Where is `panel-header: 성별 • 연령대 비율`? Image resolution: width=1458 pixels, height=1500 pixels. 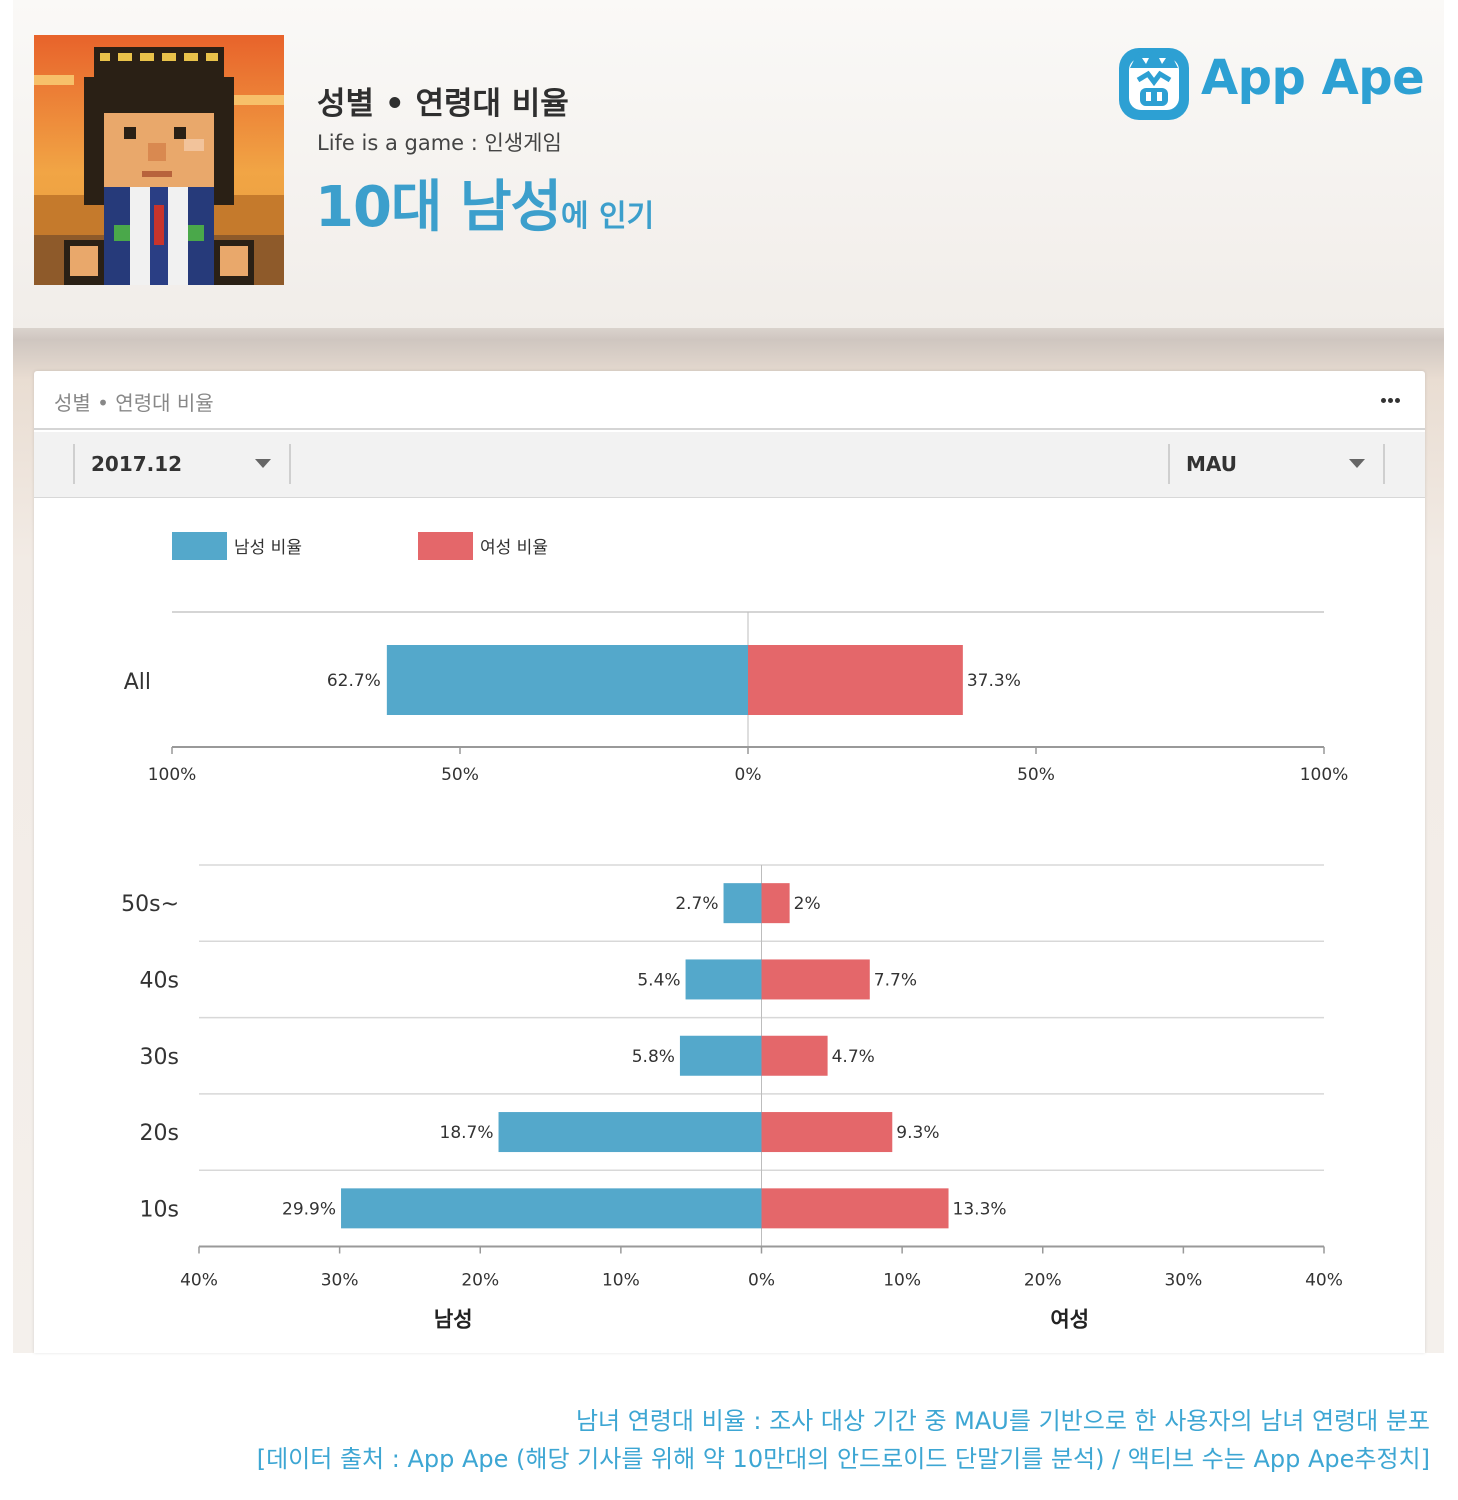
panel-header: 성별 • 연령대 비율 is located at coordinates (729, 400).